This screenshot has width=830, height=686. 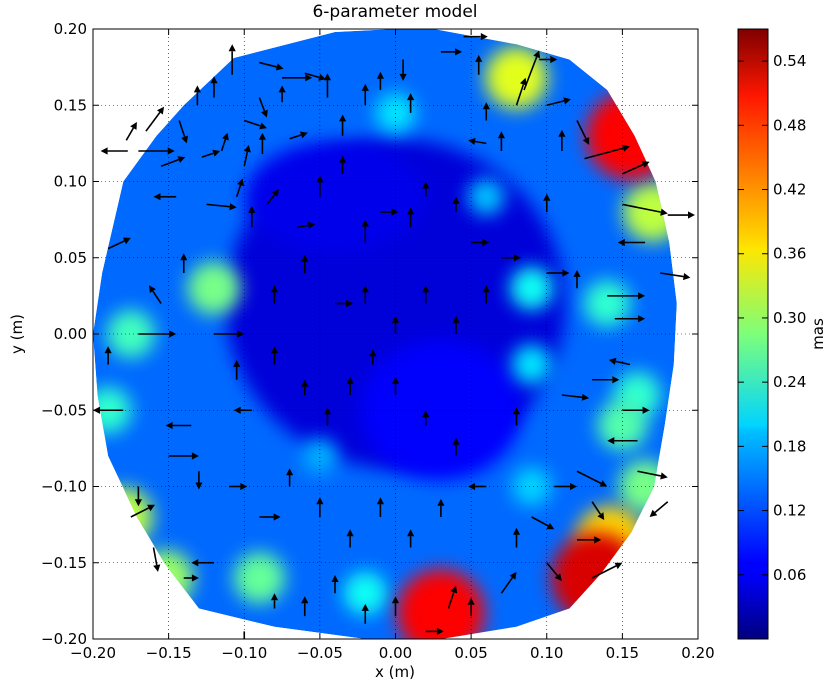 What do you see at coordinates (789, 61) in the screenshot?
I see `colorbar-tick-label: 0.54` at bounding box center [789, 61].